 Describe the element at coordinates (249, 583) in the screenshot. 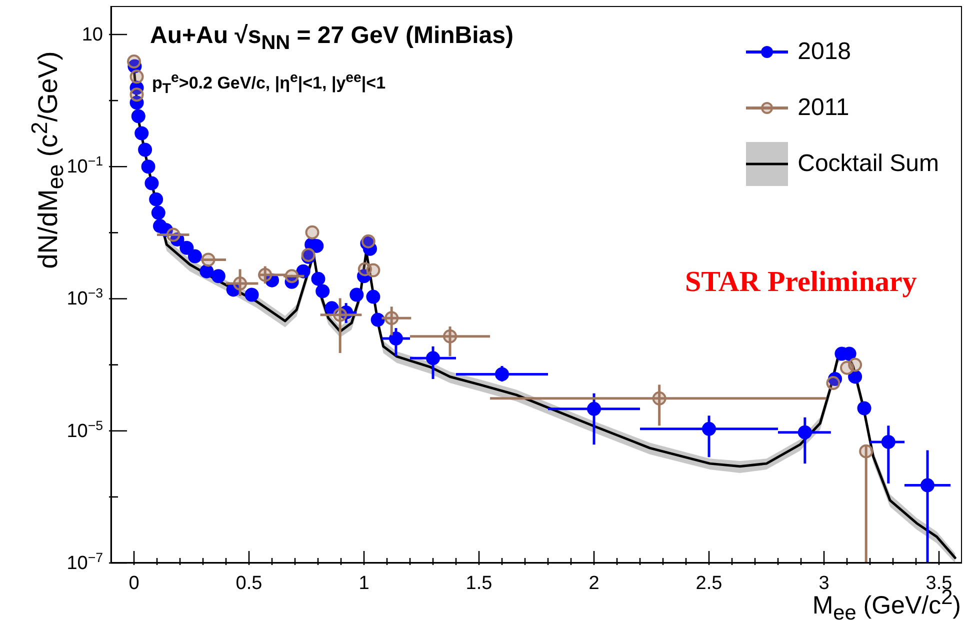

I see `x-tick-label: 0.5` at that location.